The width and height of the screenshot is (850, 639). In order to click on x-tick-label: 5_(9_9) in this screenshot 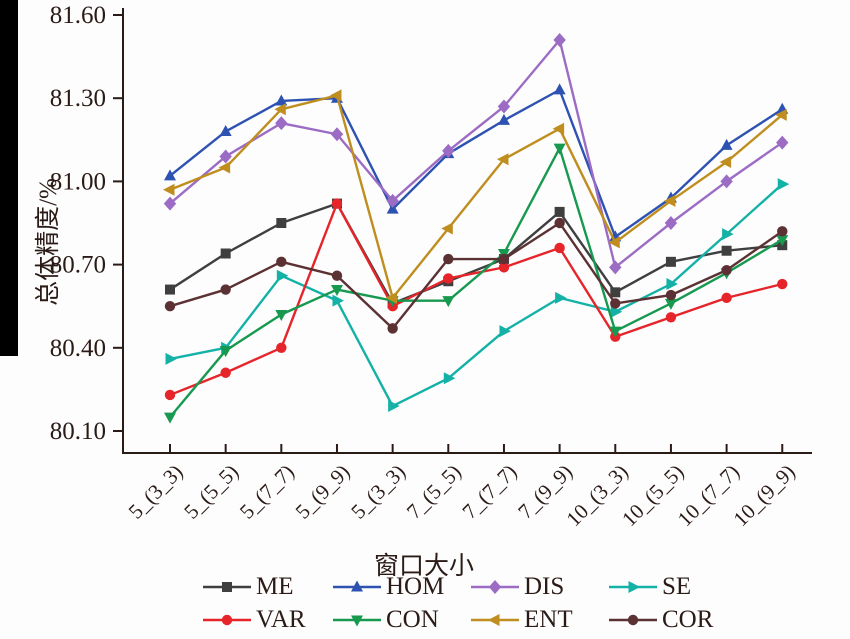, I will do `click(323, 492)`.